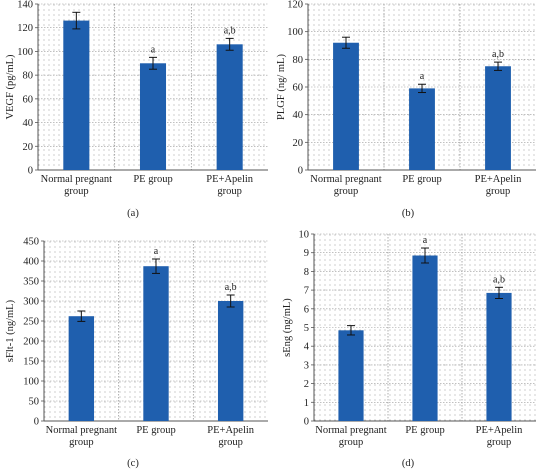 The width and height of the screenshot is (536, 471). Describe the element at coordinates (34, 402) in the screenshot. I see `y-tick-label: 50` at that location.